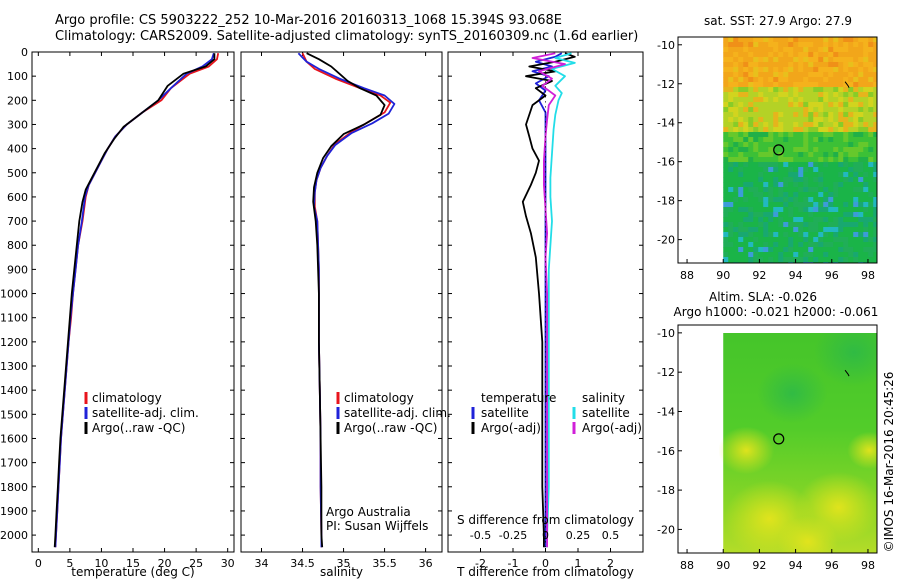 The width and height of the screenshot is (900, 580). What do you see at coordinates (513, 535) in the screenshot?
I see `s-difference-tick-label: -0.25` at bounding box center [513, 535].